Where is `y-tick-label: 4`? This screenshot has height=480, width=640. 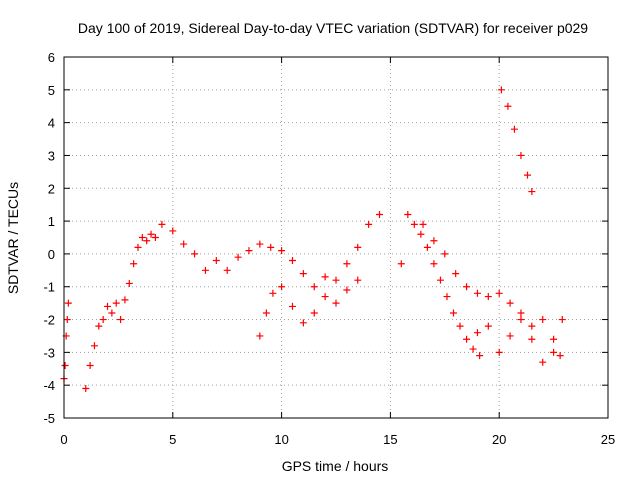 y-tick-label: 4 is located at coordinates (51, 123).